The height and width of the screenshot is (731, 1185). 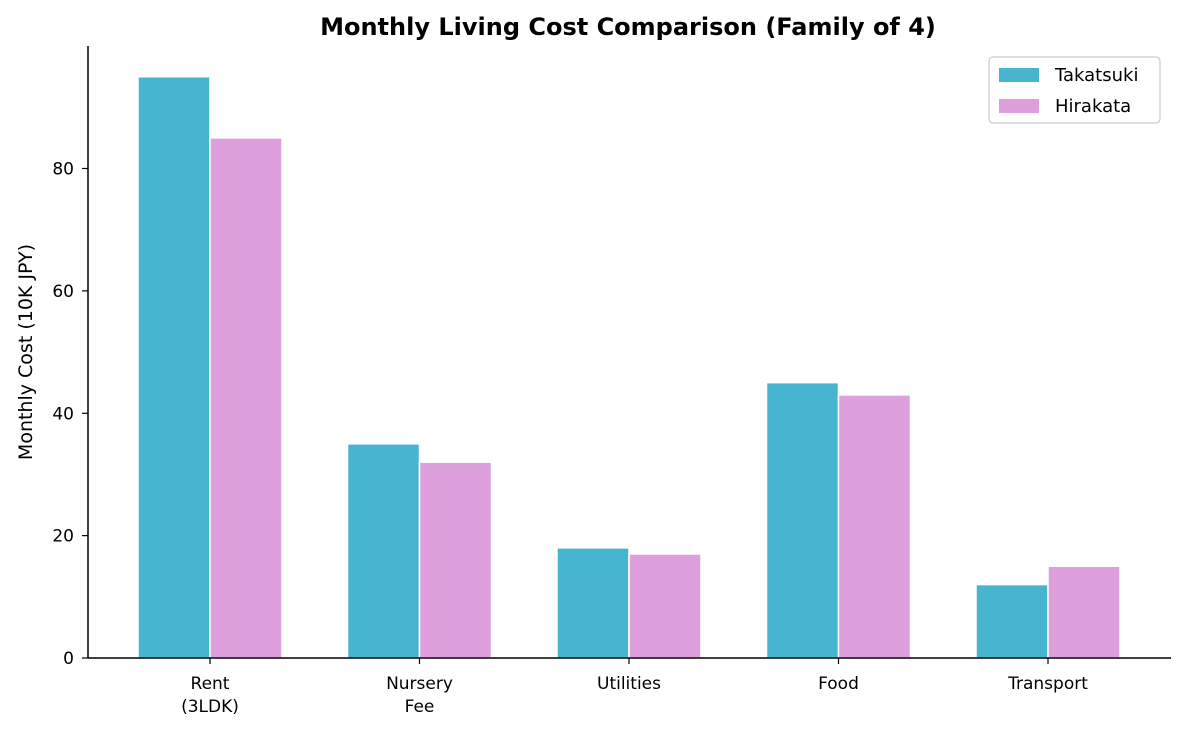 I want to click on x-tick-label-line: Utilities, so click(x=629, y=684).